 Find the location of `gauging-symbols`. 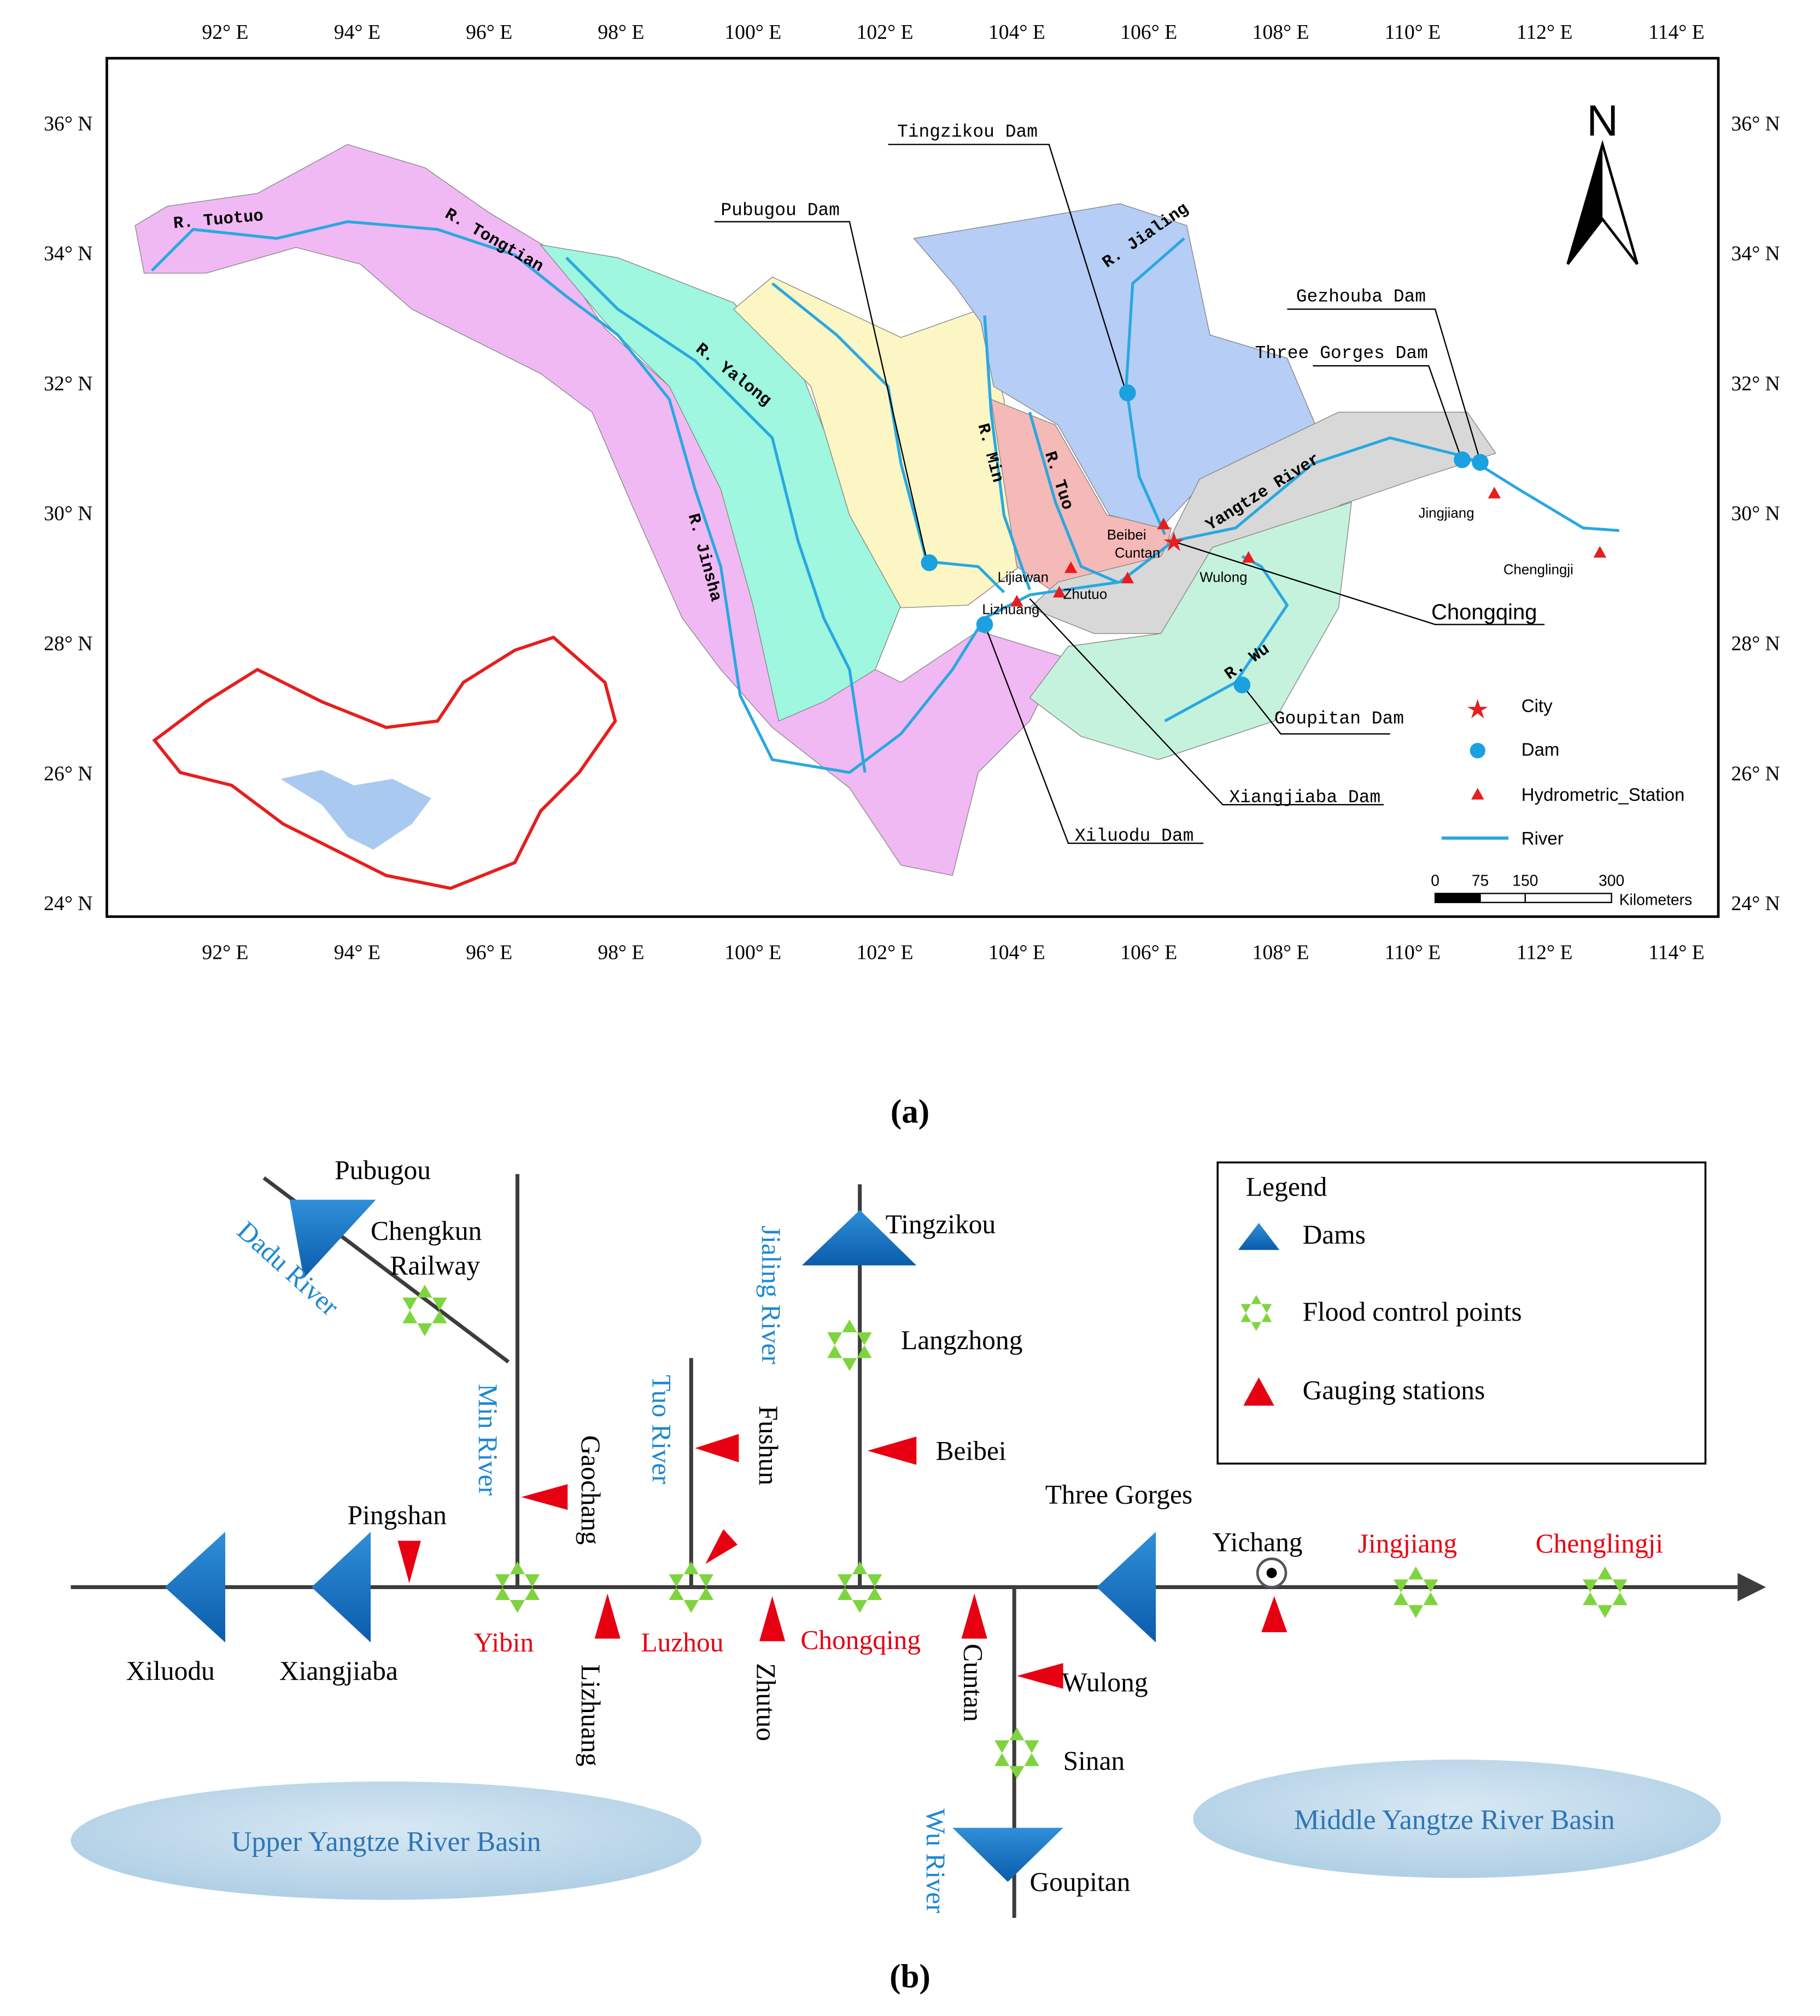

gauging-symbols is located at coordinates (842, 1533).